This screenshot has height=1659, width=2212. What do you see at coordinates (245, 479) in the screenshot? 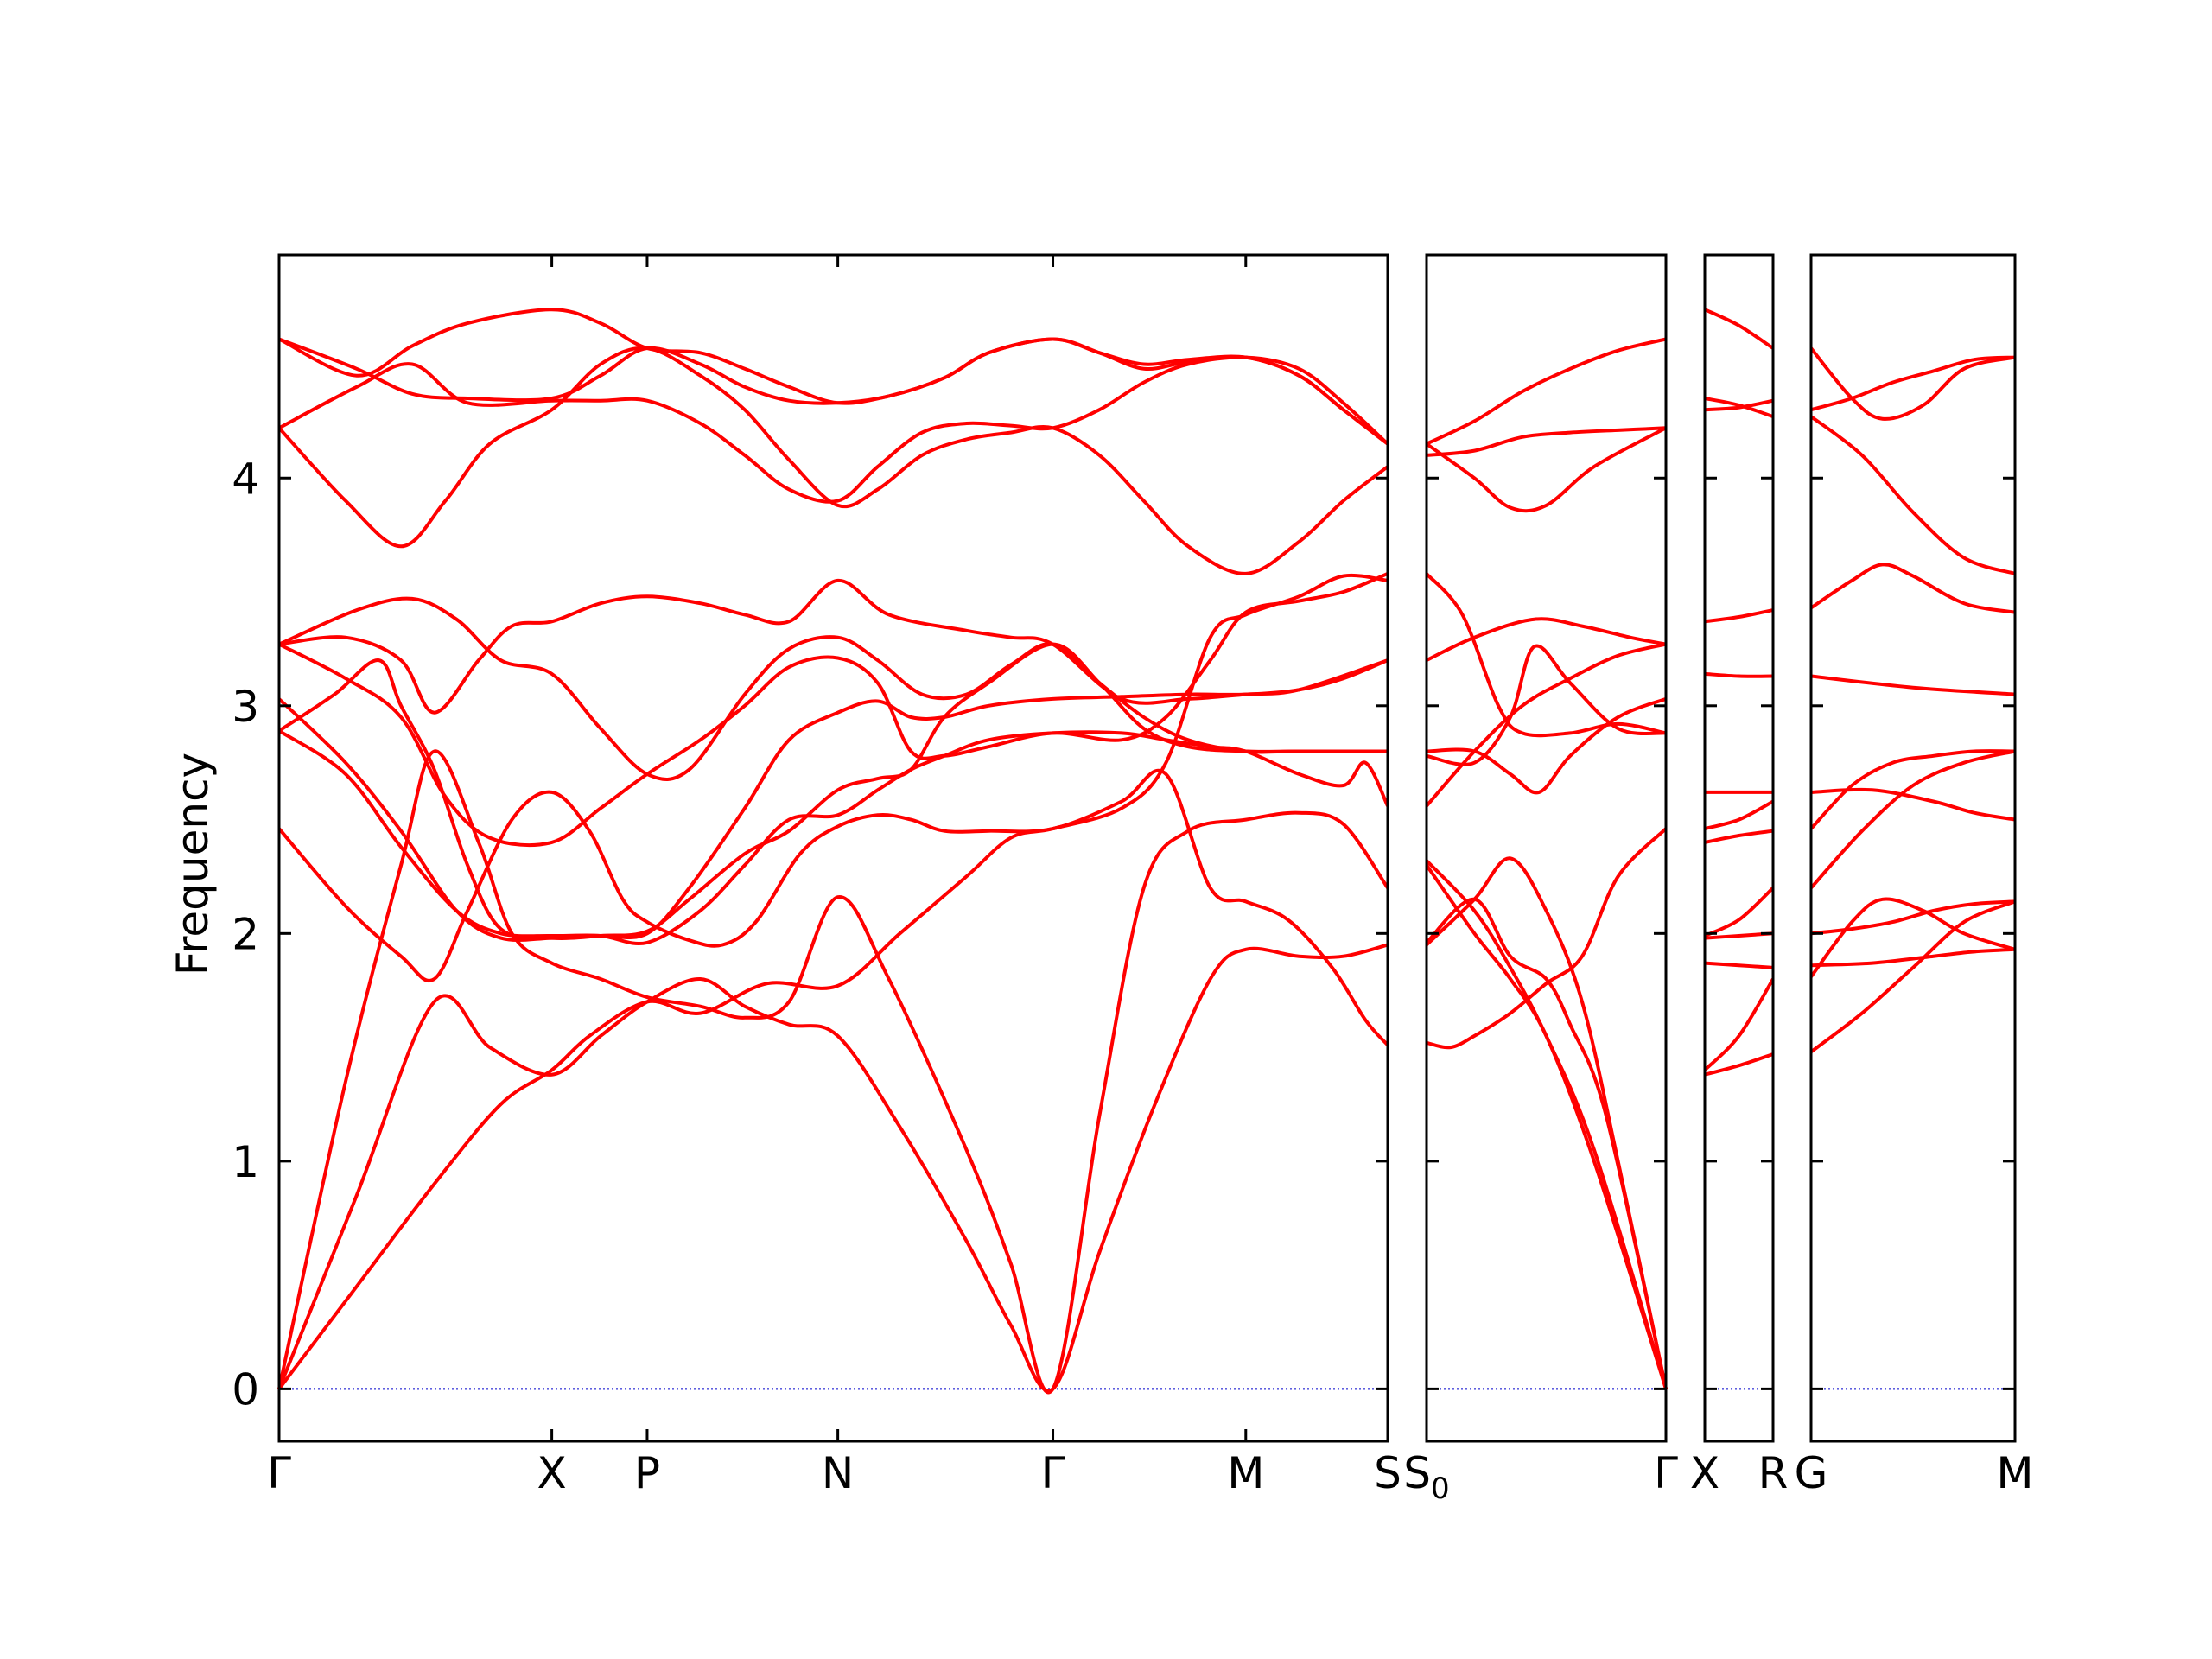
I see `y-tick-label: 4` at bounding box center [245, 479].